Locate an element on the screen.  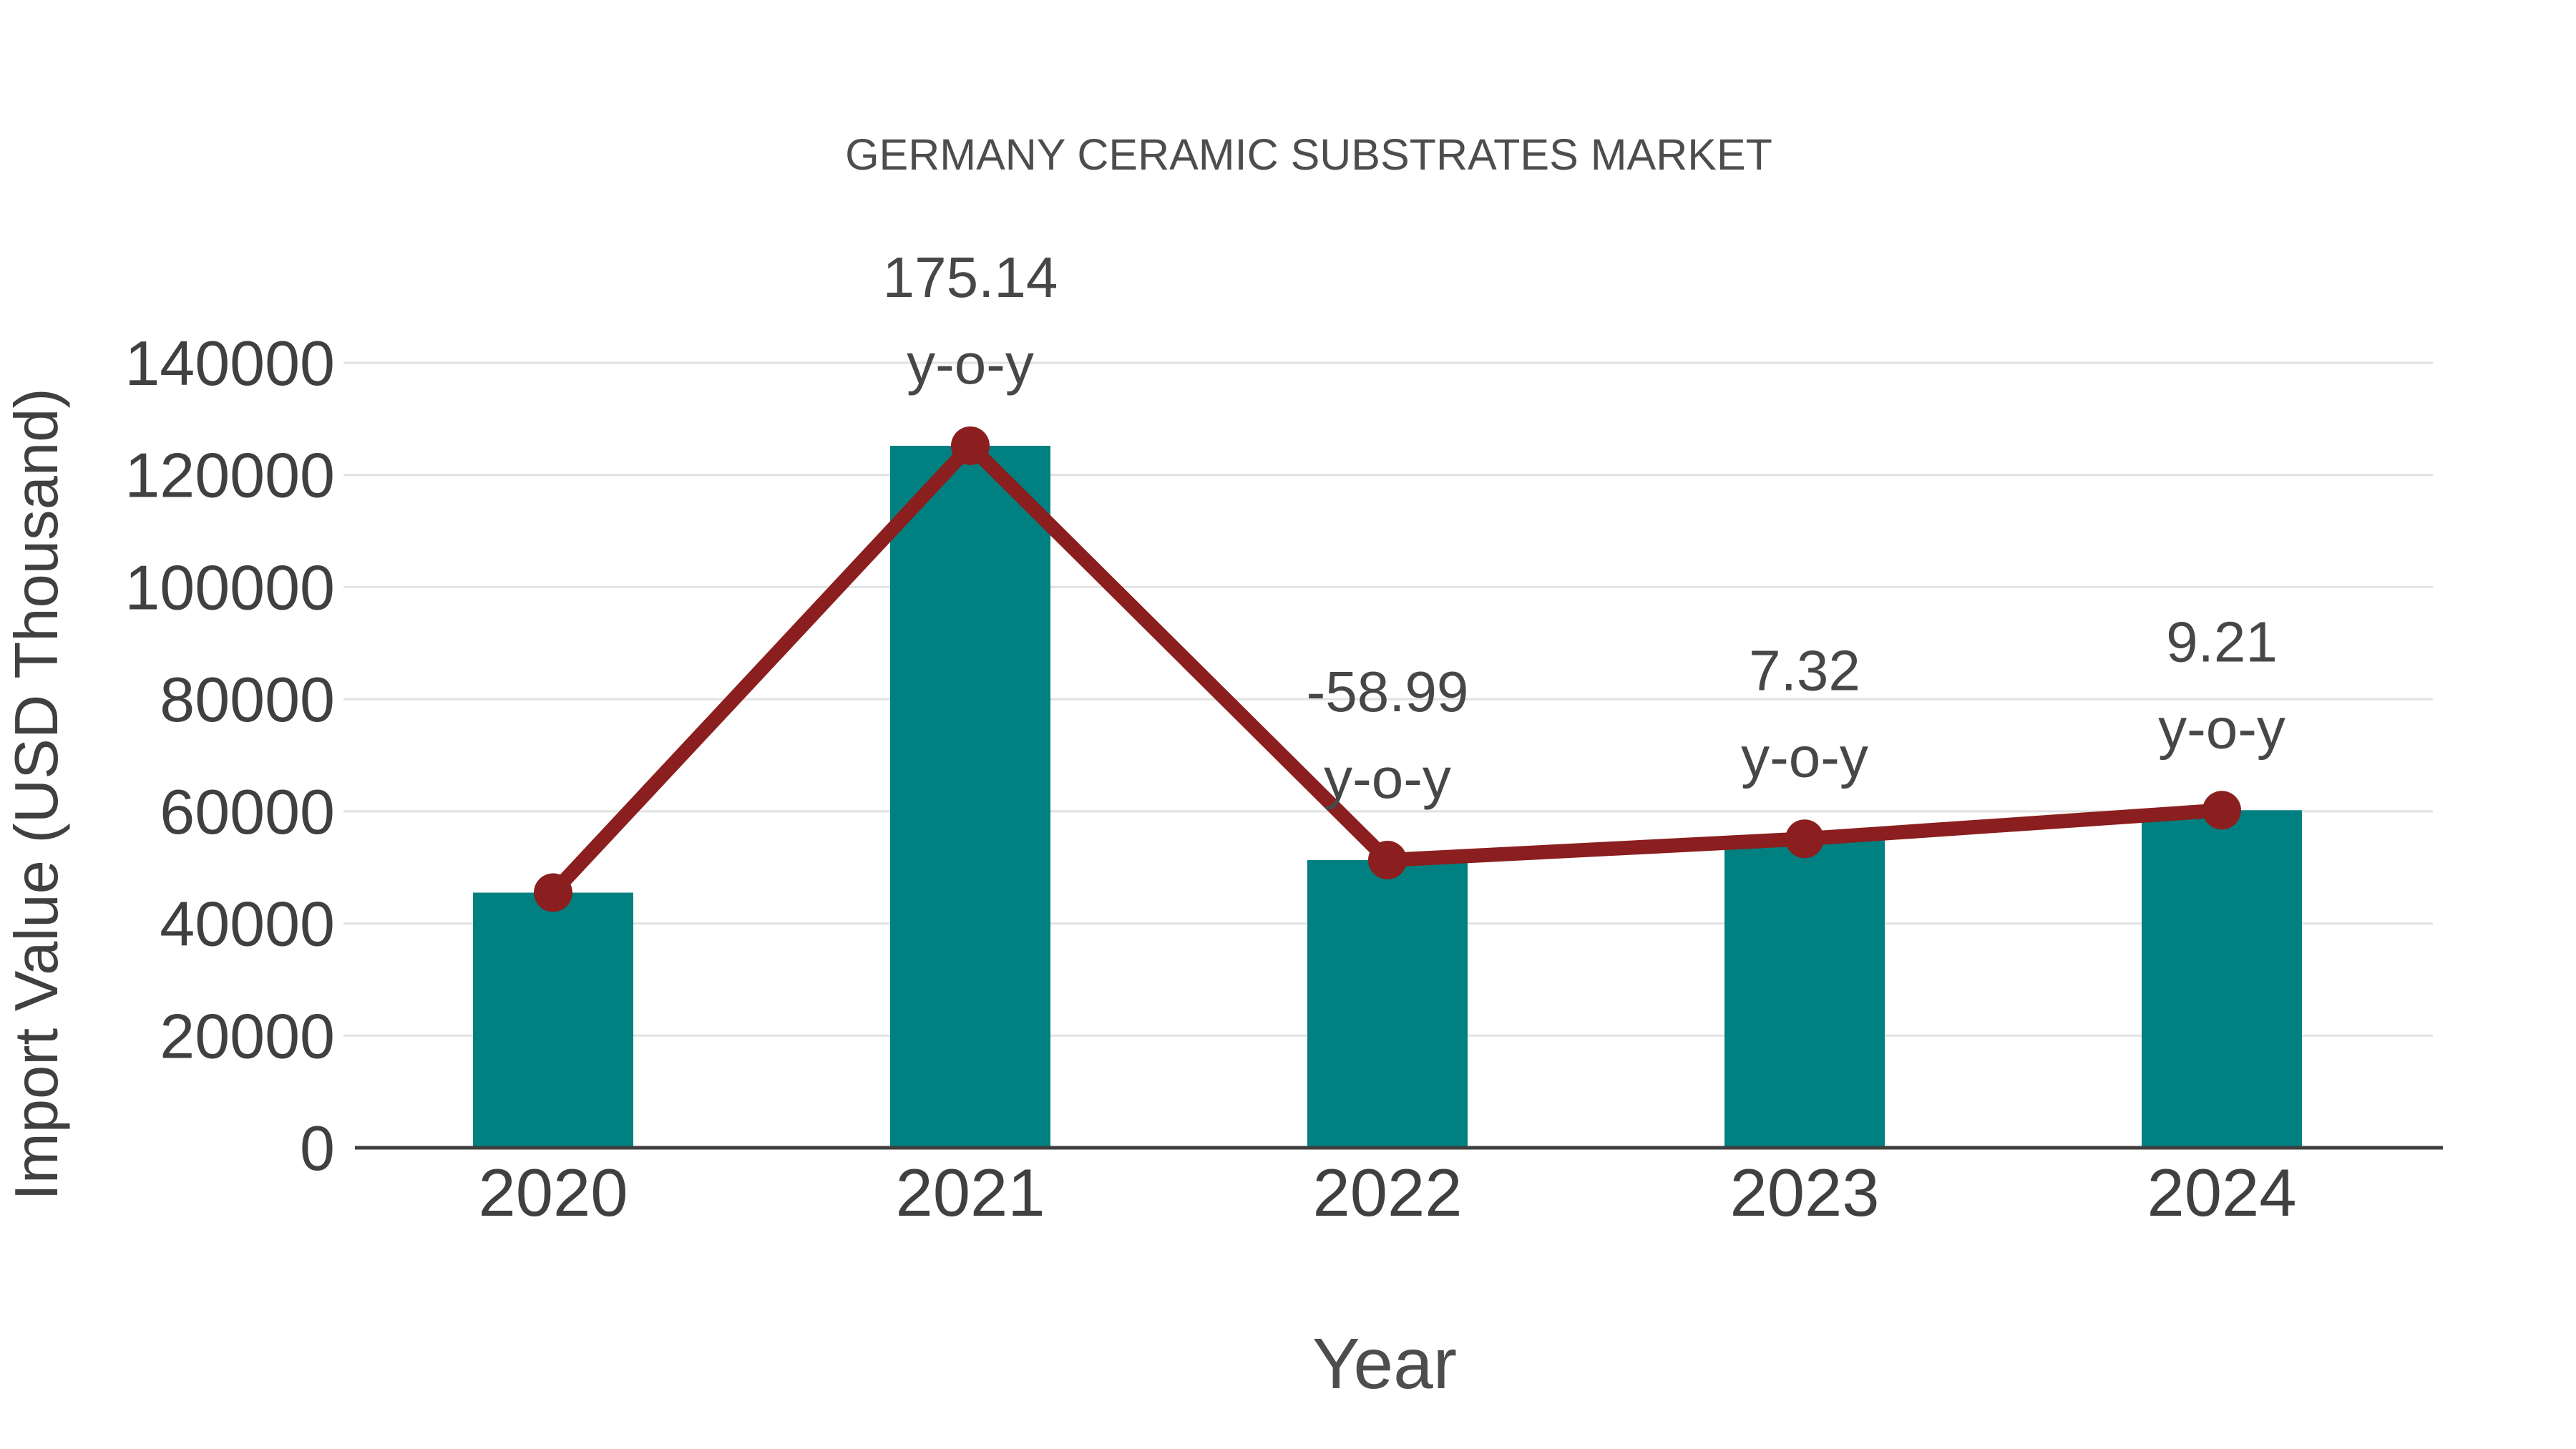
yoy-marker-2024 is located at coordinates (2221, 810).